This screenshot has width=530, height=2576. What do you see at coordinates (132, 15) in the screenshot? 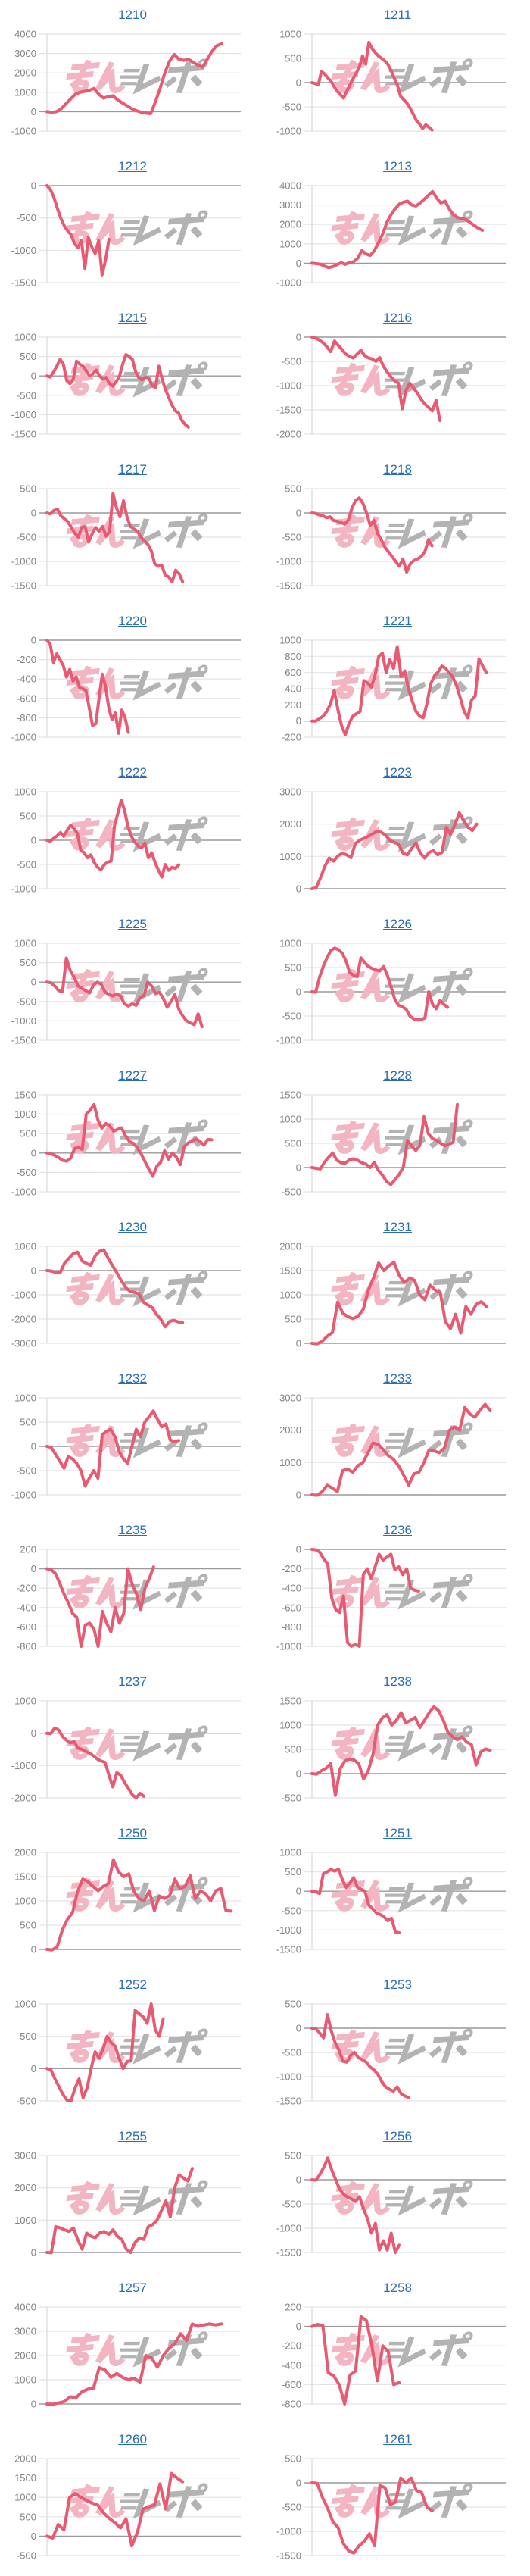
I see `machine-number-link: 1210` at bounding box center [132, 15].